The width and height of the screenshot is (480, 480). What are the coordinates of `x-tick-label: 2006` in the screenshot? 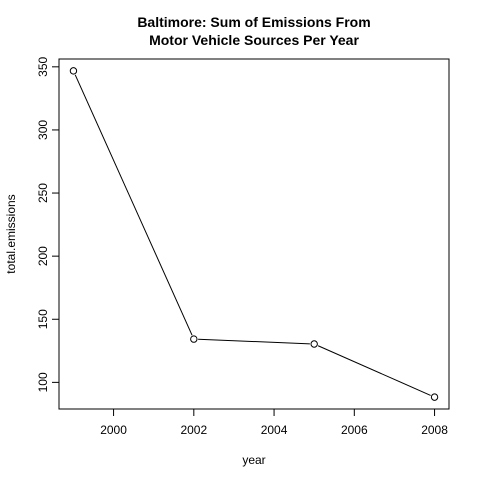 It's located at (354, 430).